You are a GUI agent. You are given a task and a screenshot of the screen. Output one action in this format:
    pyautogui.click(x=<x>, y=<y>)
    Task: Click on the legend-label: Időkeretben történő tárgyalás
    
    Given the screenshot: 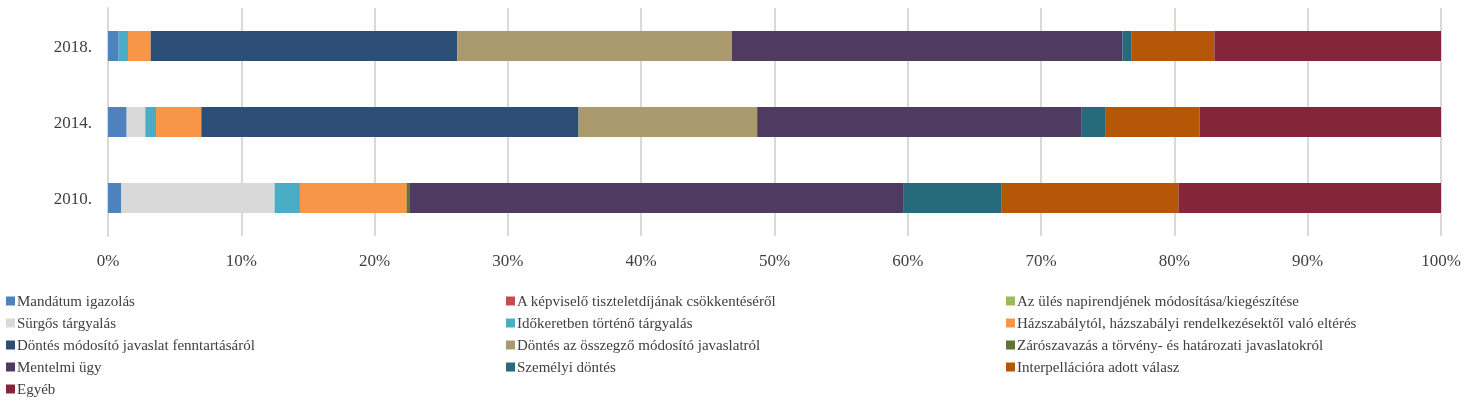 What is the action you would take?
    pyautogui.click(x=605, y=323)
    